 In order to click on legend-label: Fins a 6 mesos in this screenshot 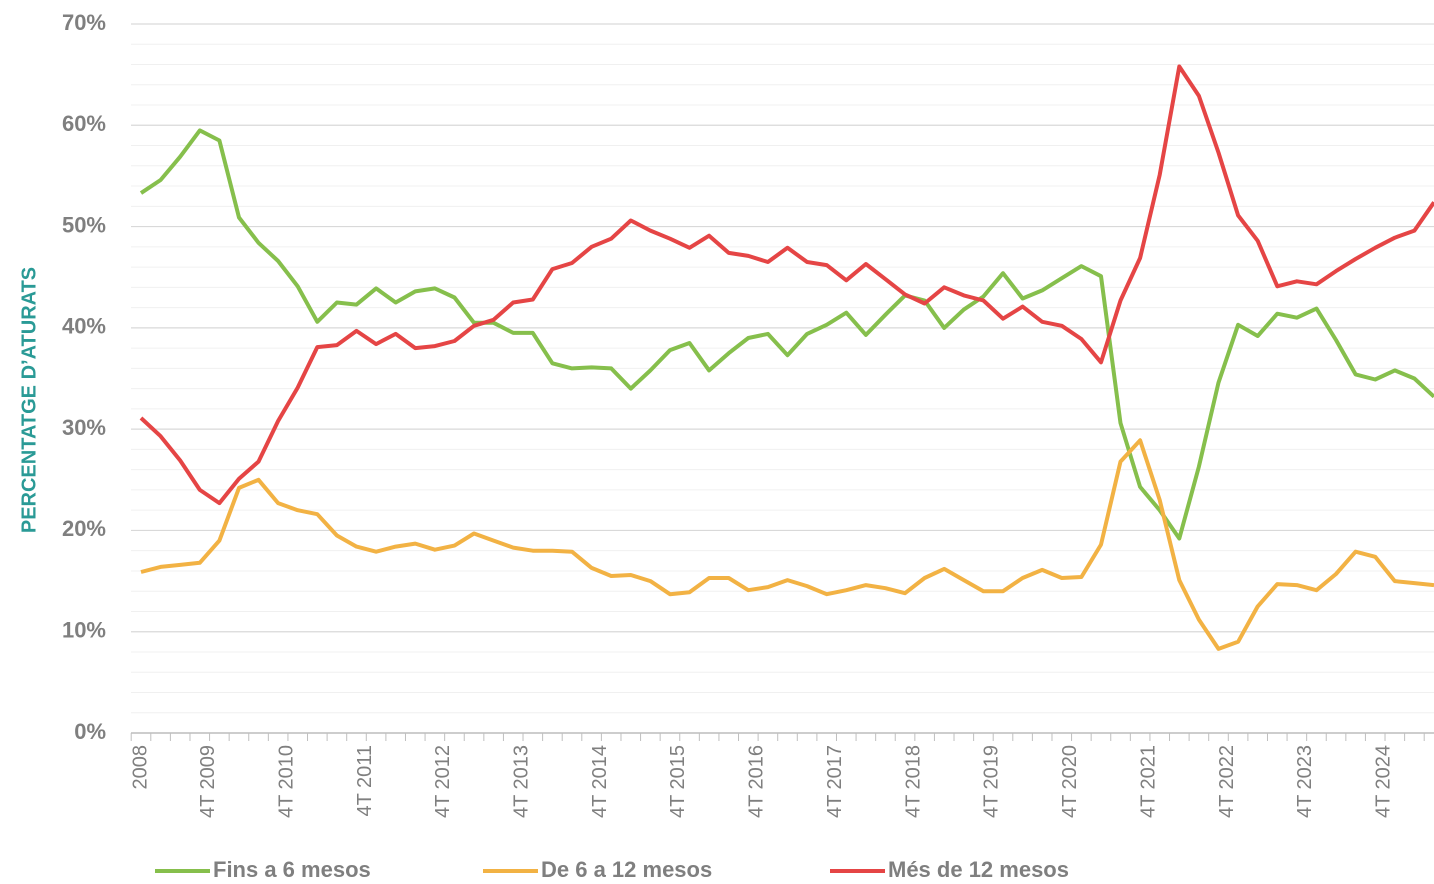, I will do `click(292, 869)`.